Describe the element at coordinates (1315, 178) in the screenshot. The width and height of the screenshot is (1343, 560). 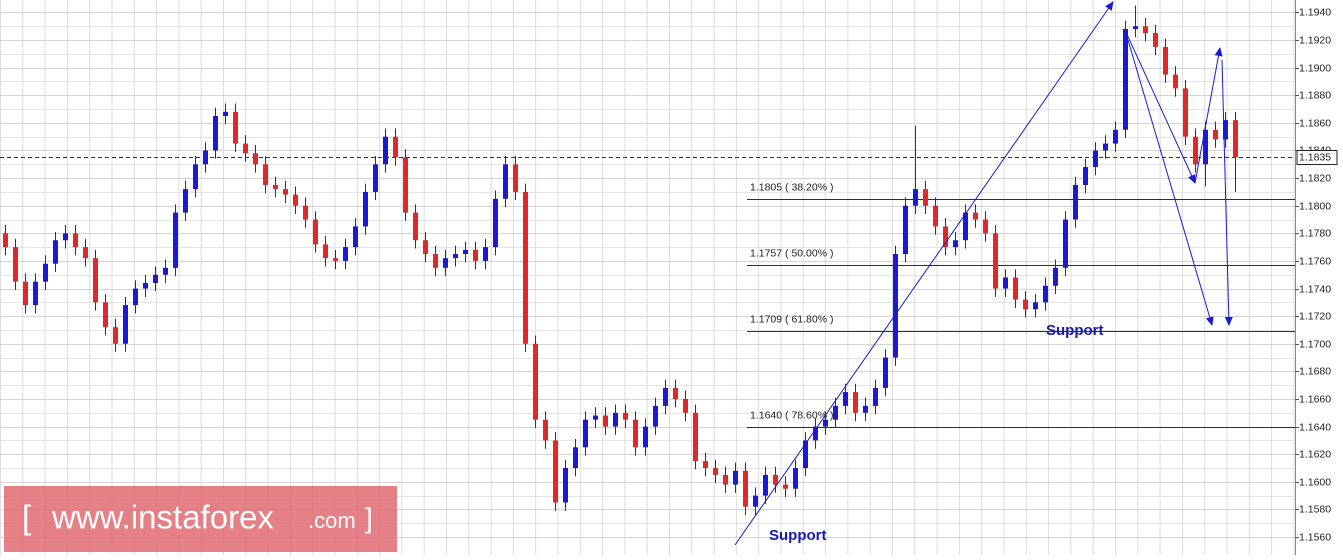
I see `y-tick-label: 1.1820` at that location.